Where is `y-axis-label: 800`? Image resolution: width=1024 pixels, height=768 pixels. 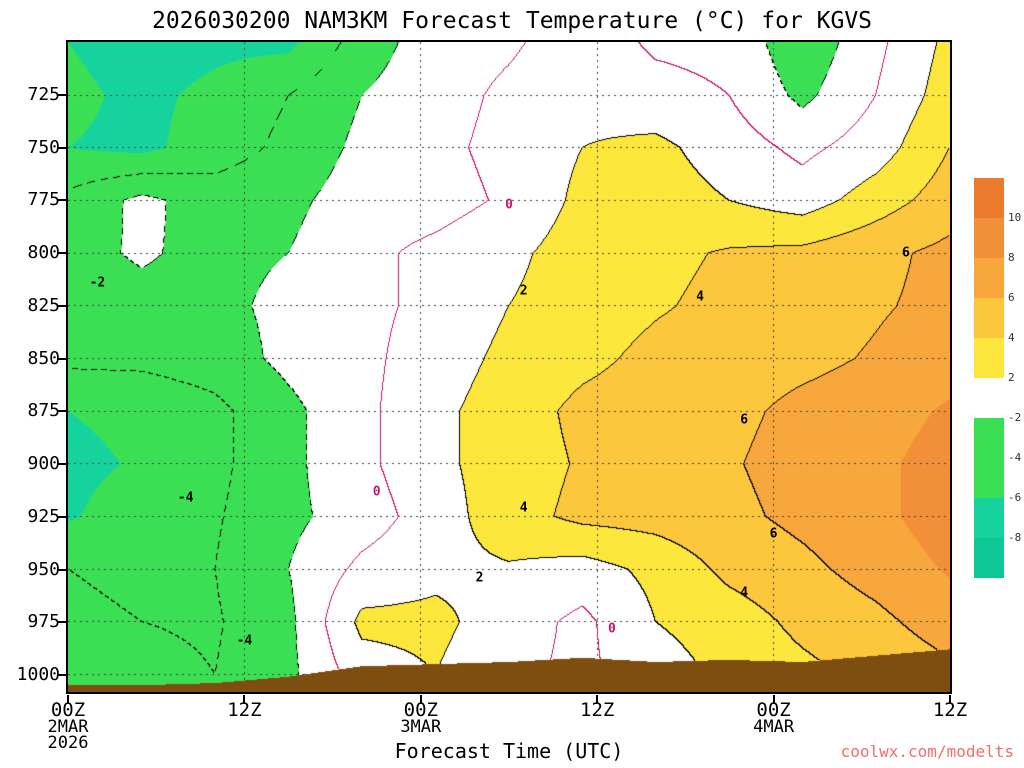 y-axis-label: 800 is located at coordinates (43, 253).